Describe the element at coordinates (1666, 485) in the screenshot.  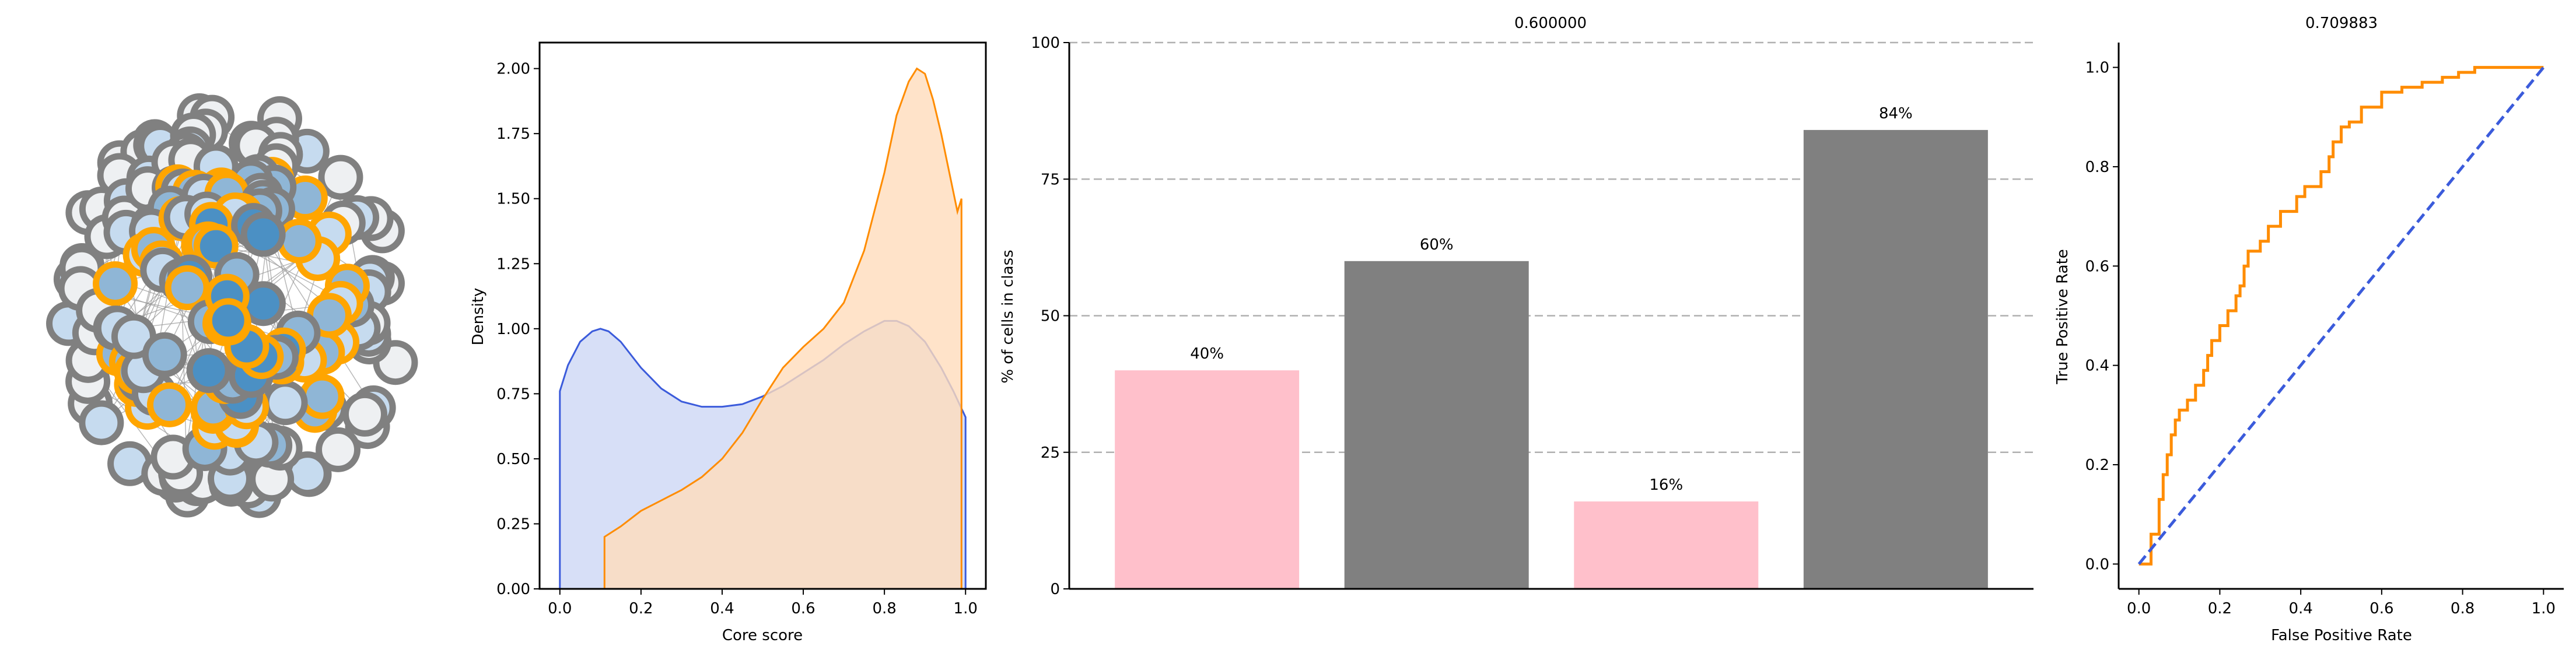
I see `bar-label-2: 16%` at that location.